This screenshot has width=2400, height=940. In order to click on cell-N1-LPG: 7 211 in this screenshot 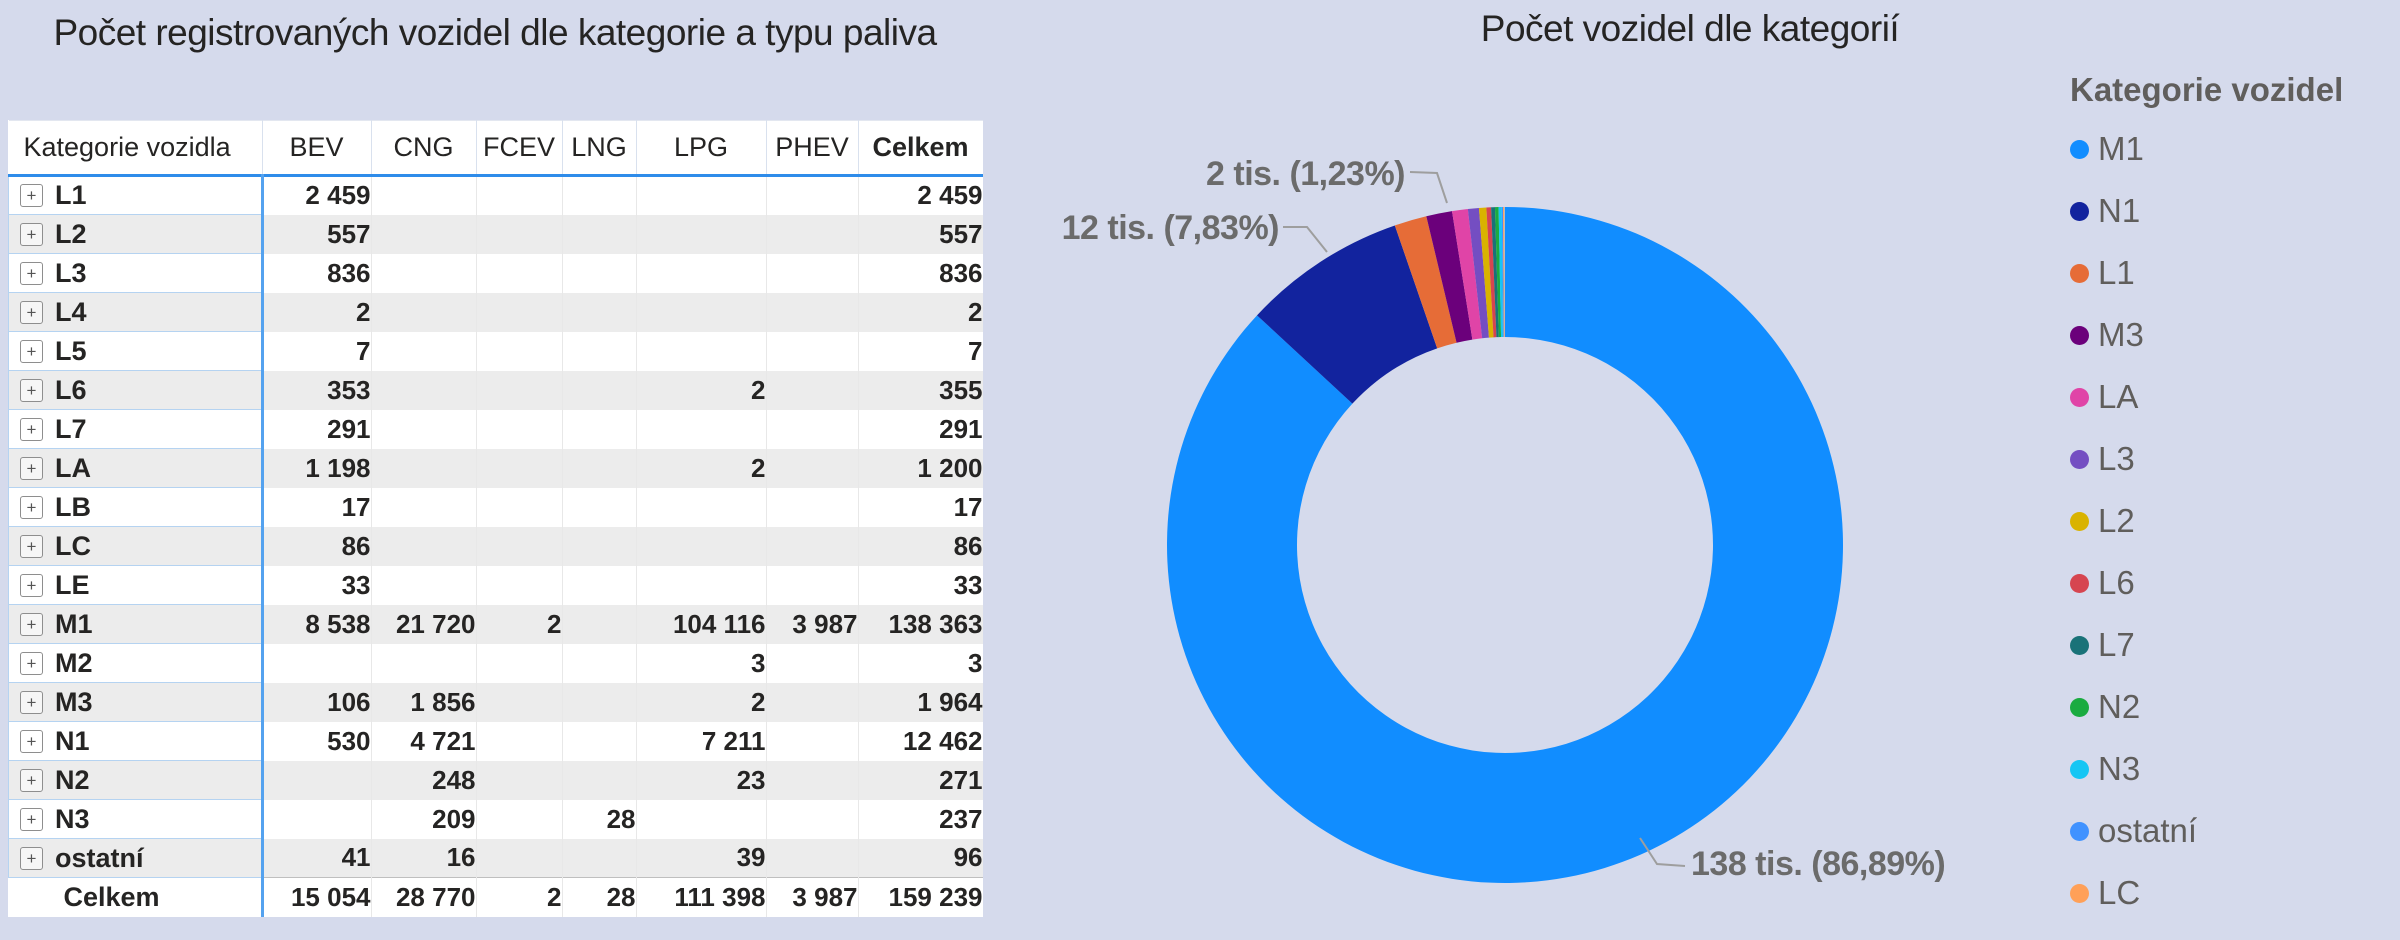, I will do `click(701, 741)`.